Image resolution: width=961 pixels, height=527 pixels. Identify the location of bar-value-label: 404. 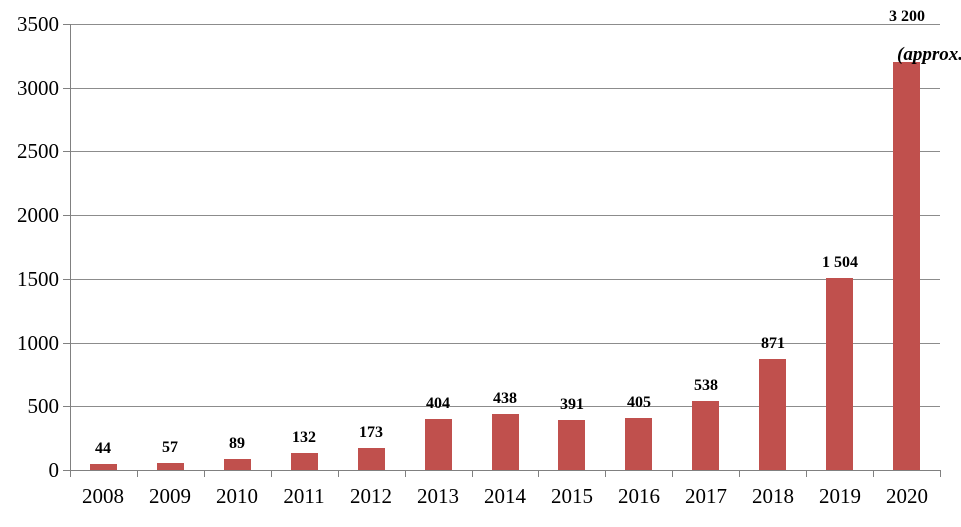
(438, 403).